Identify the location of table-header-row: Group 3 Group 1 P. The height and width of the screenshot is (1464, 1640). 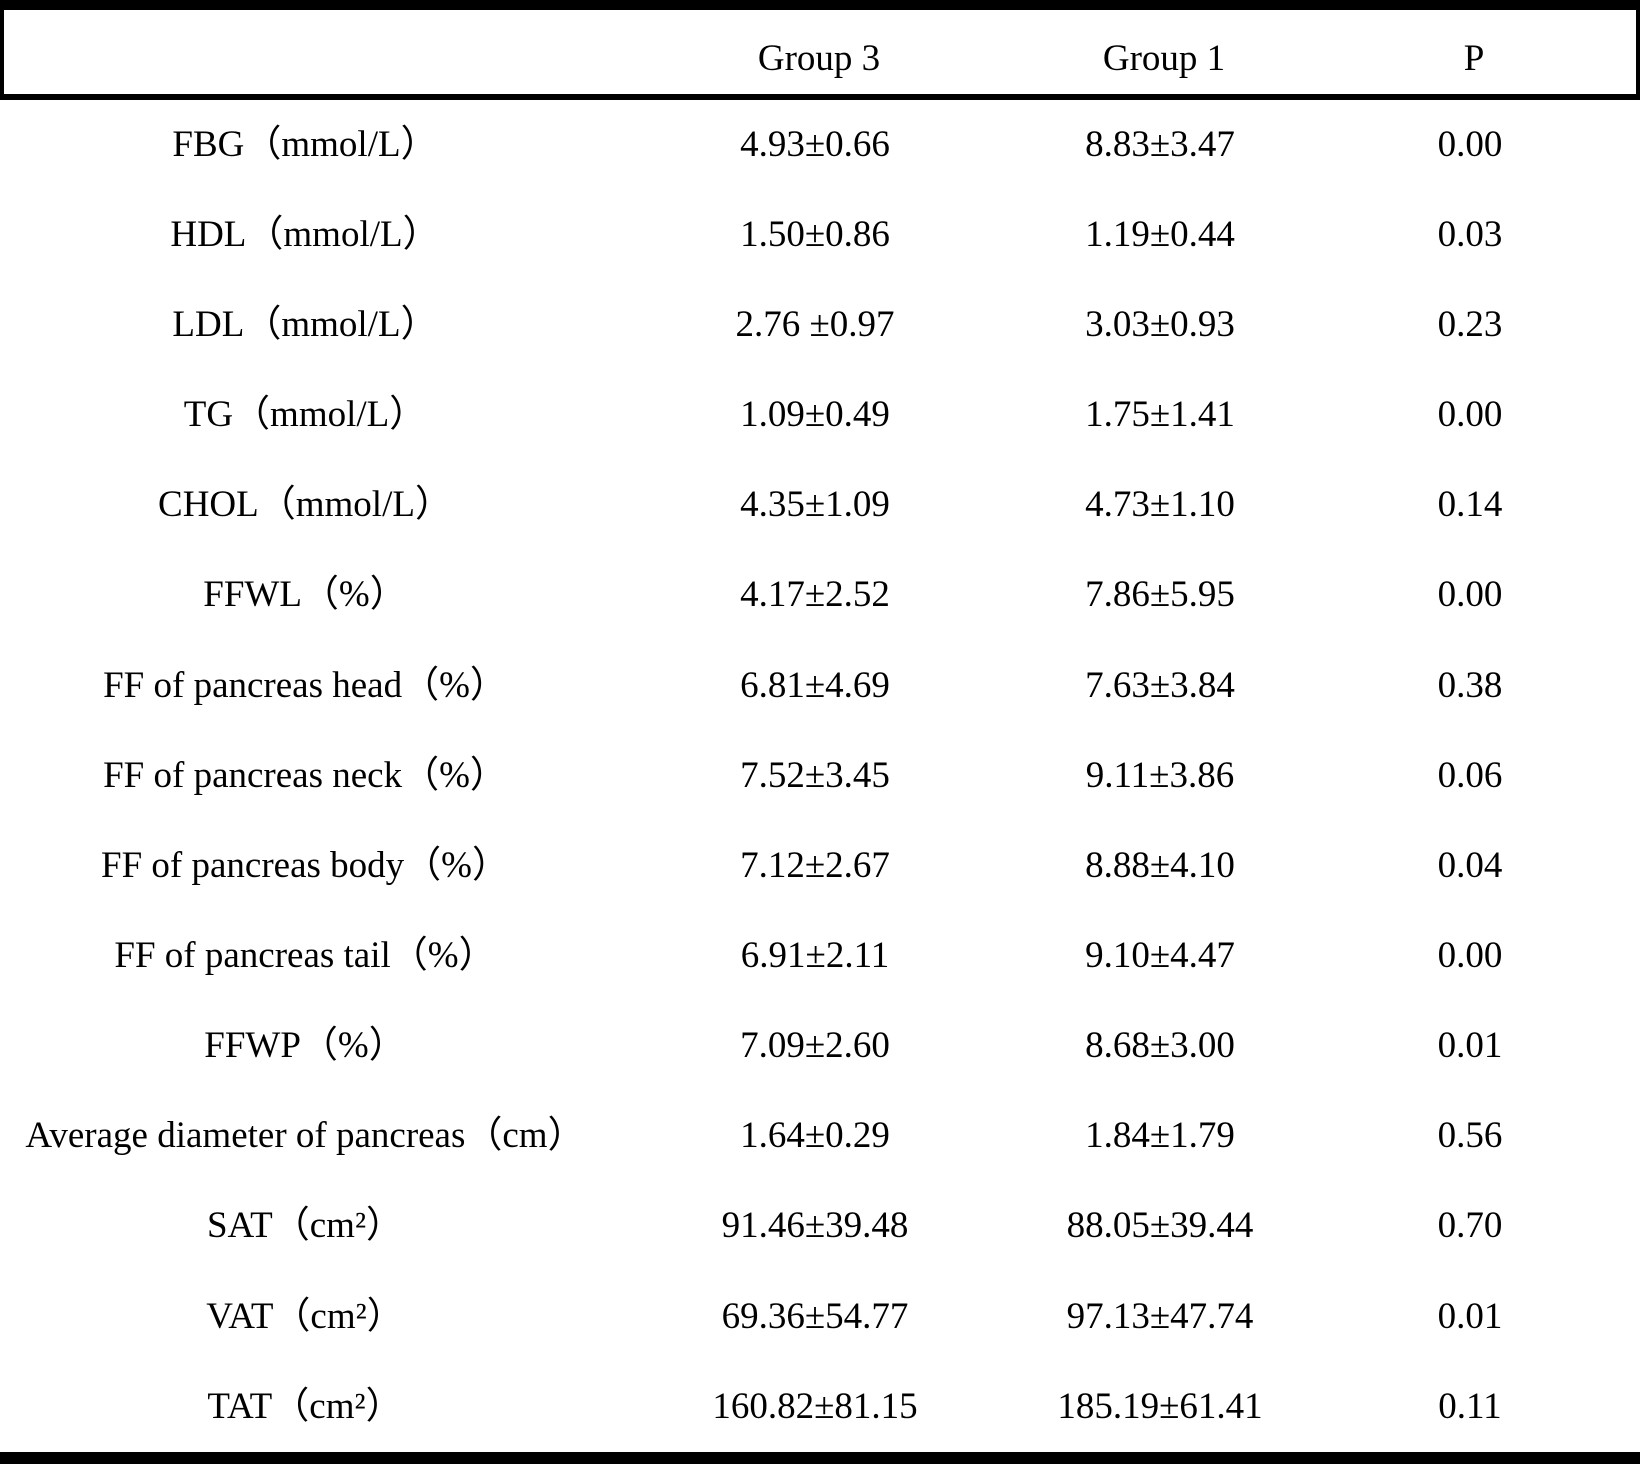
(820, 52).